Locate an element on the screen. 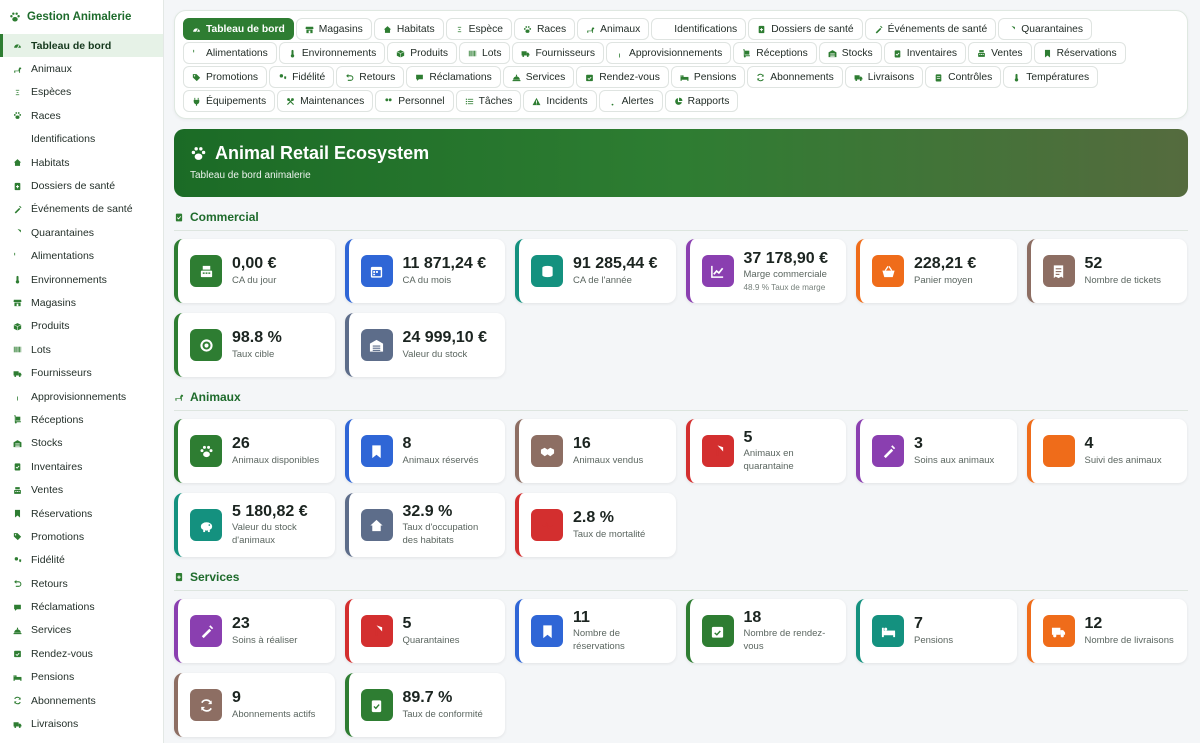 This screenshot has height=743, width=1200. tab-home-2: Habitats is located at coordinates (408, 29).